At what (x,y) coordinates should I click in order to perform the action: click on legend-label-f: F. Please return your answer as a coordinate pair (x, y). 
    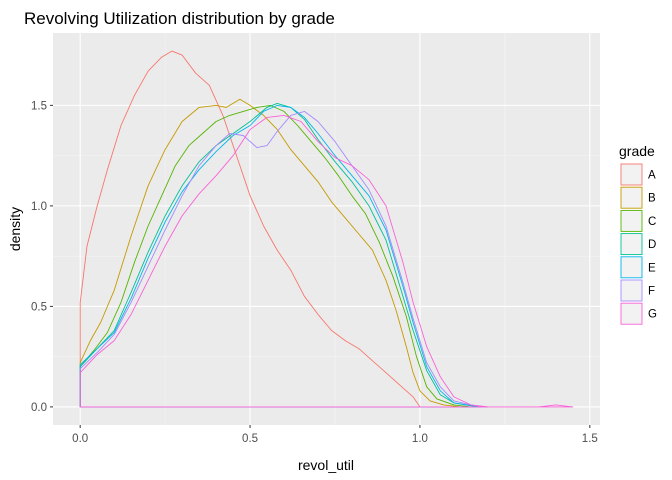
    Looking at the image, I should click on (651, 292).